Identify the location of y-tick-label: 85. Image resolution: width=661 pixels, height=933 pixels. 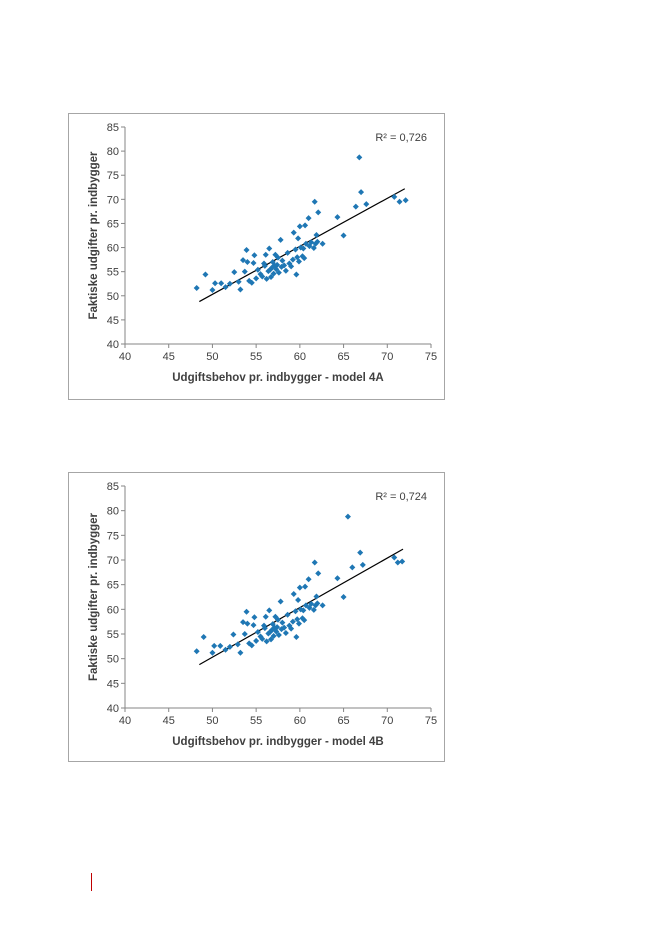
(113, 128).